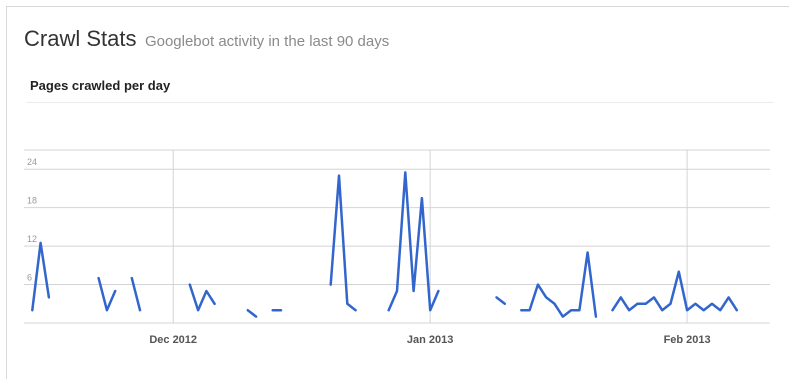 The height and width of the screenshot is (379, 789). Describe the element at coordinates (173, 340) in the screenshot. I see `x-tick-label: Dec 2012` at that location.